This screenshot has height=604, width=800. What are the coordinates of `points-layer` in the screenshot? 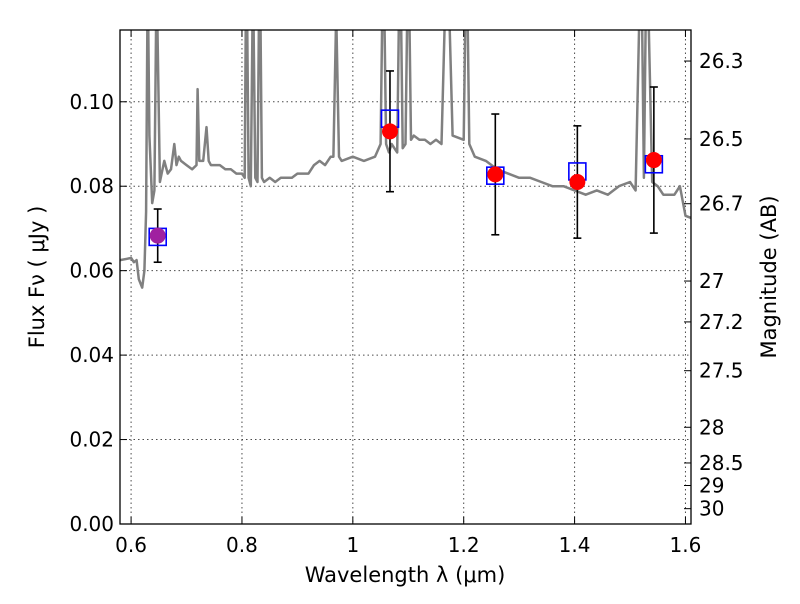 It's located at (406, 178).